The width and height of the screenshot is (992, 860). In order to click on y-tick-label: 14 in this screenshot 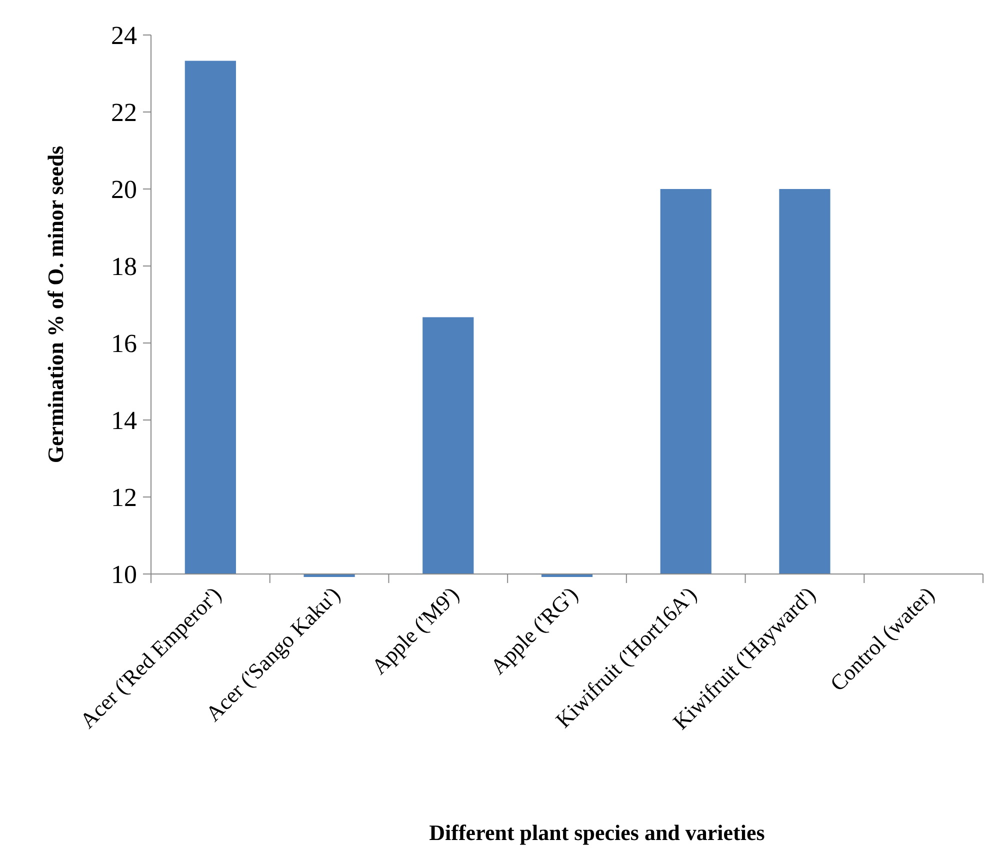, I will do `click(124, 421)`.